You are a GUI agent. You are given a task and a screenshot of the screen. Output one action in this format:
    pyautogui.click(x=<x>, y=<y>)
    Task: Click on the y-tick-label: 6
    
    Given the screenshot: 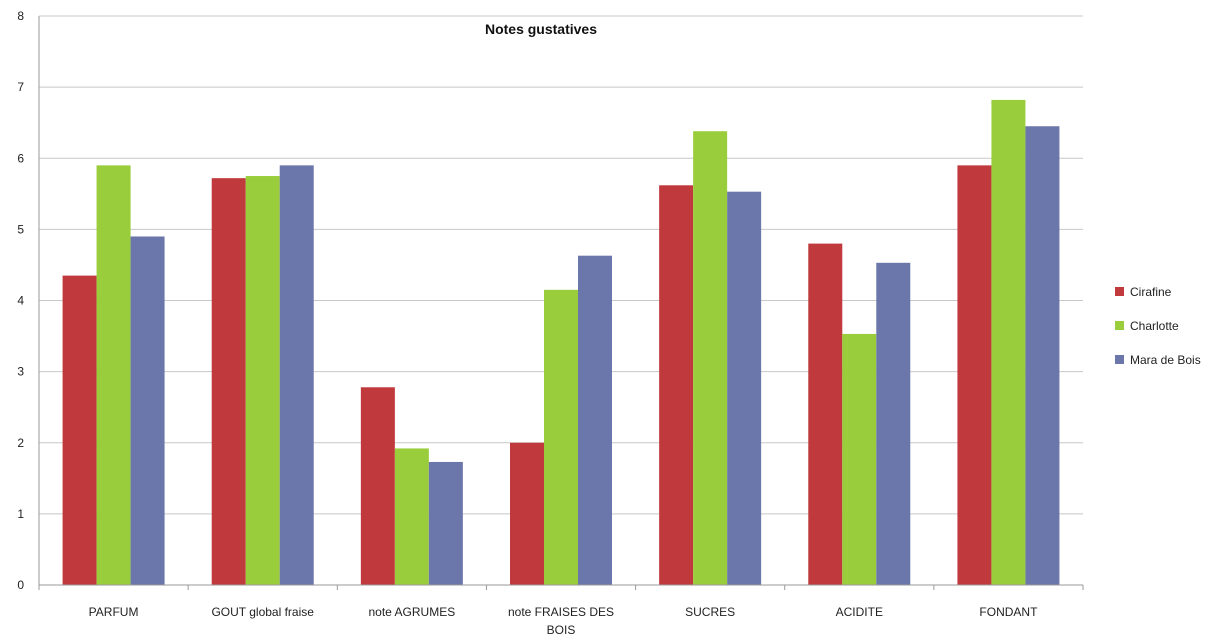 What is the action you would take?
    pyautogui.click(x=20, y=158)
    